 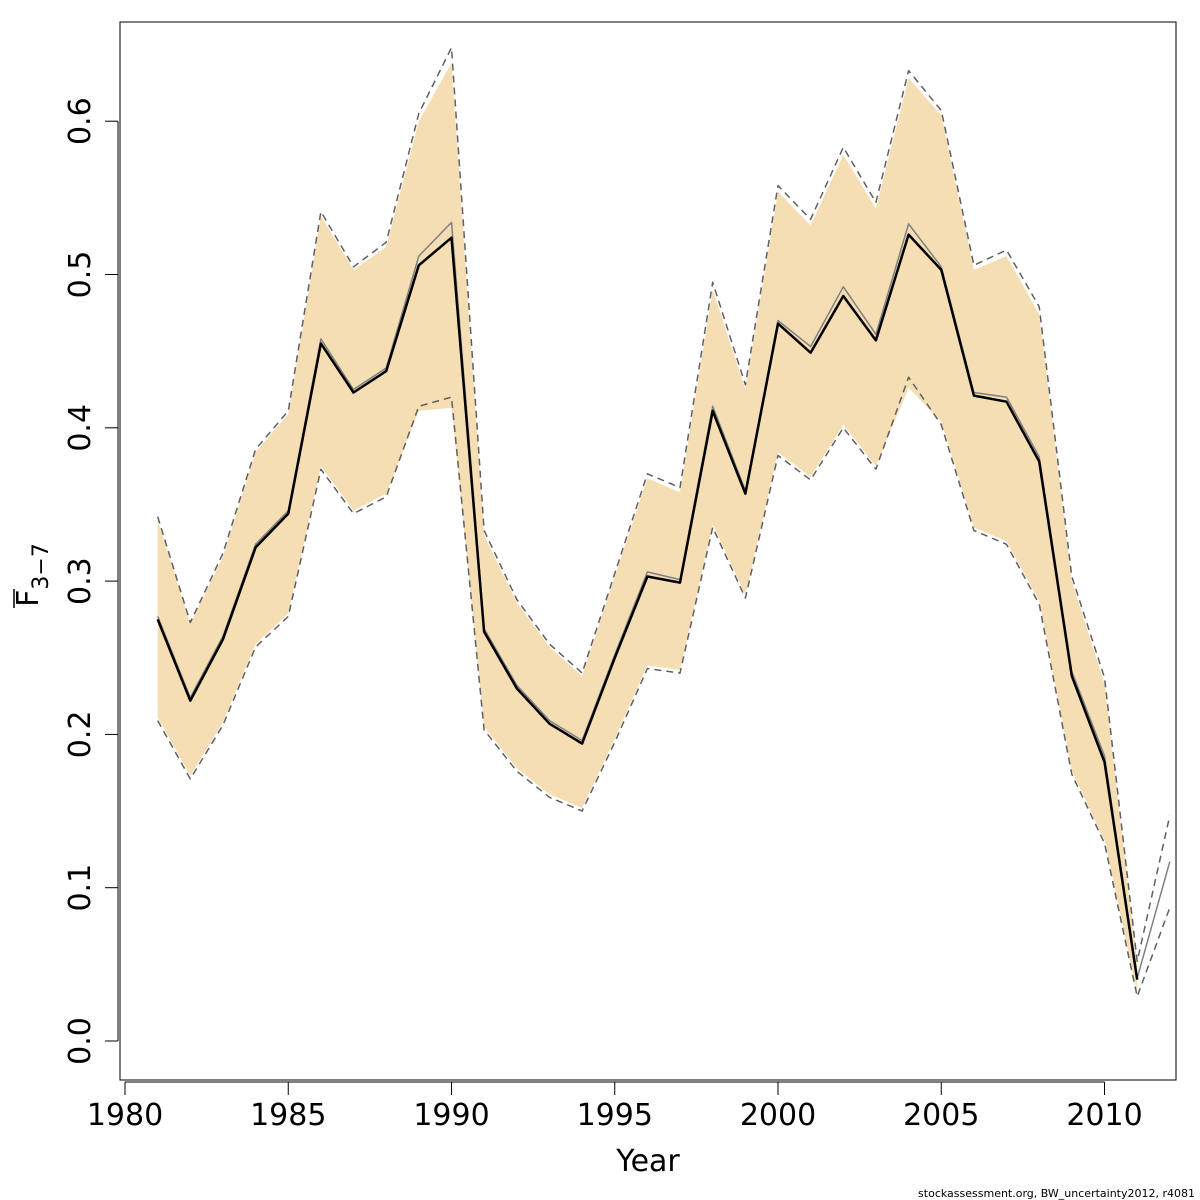 What do you see at coordinates (80, 735) in the screenshot?
I see `y-tick-label: 0.2` at bounding box center [80, 735].